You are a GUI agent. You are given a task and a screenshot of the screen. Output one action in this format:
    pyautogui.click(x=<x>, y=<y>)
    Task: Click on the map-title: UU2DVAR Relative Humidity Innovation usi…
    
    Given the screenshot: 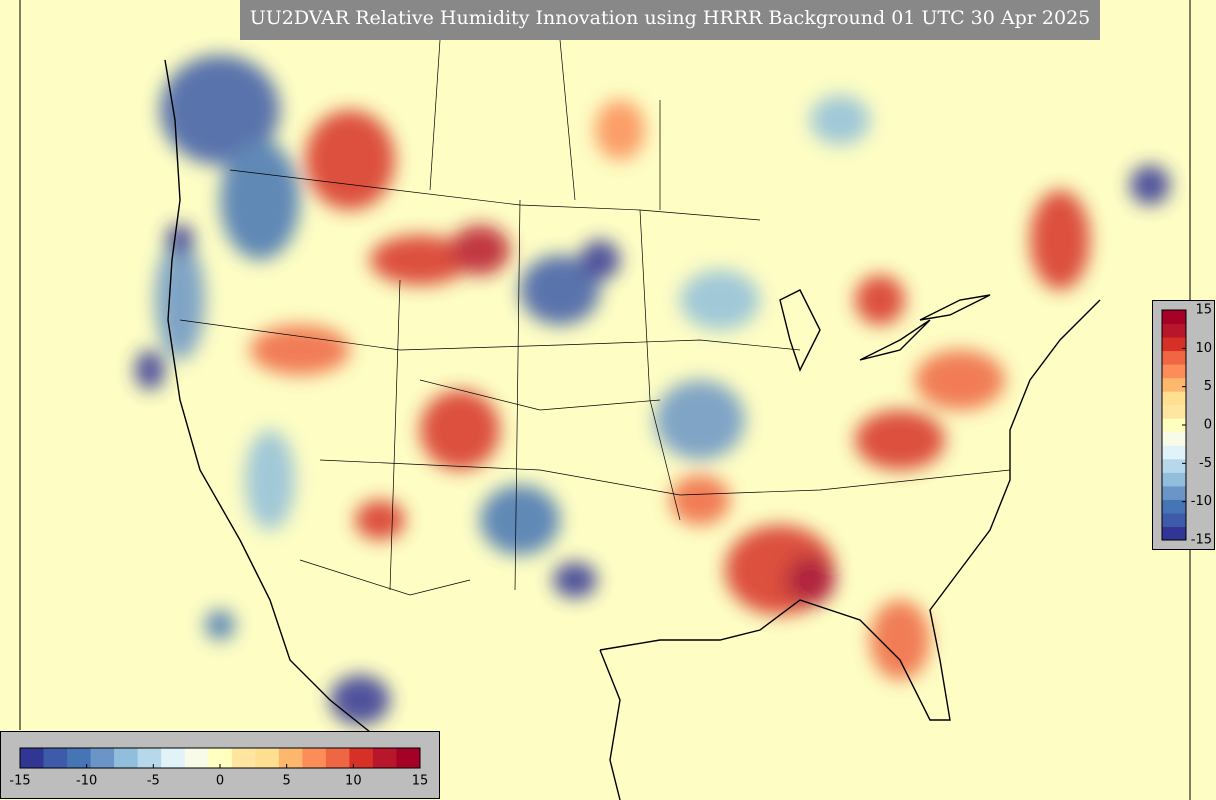 What is the action you would take?
    pyautogui.click(x=670, y=18)
    